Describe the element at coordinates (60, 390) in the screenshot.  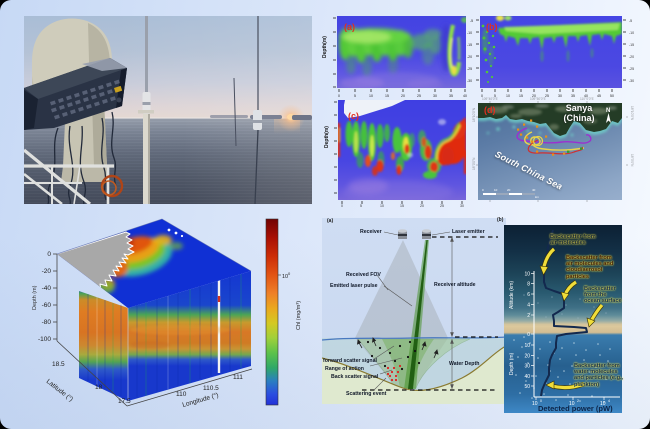
I see `svg-text: Latitude (°)` at that location.